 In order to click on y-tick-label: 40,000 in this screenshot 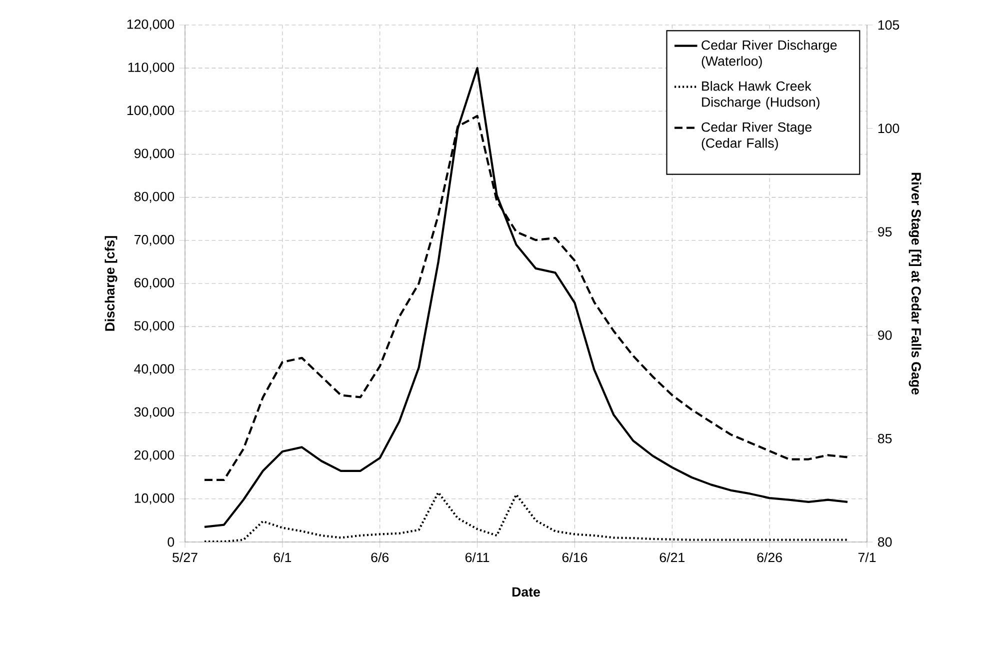, I will do `click(154, 370)`.